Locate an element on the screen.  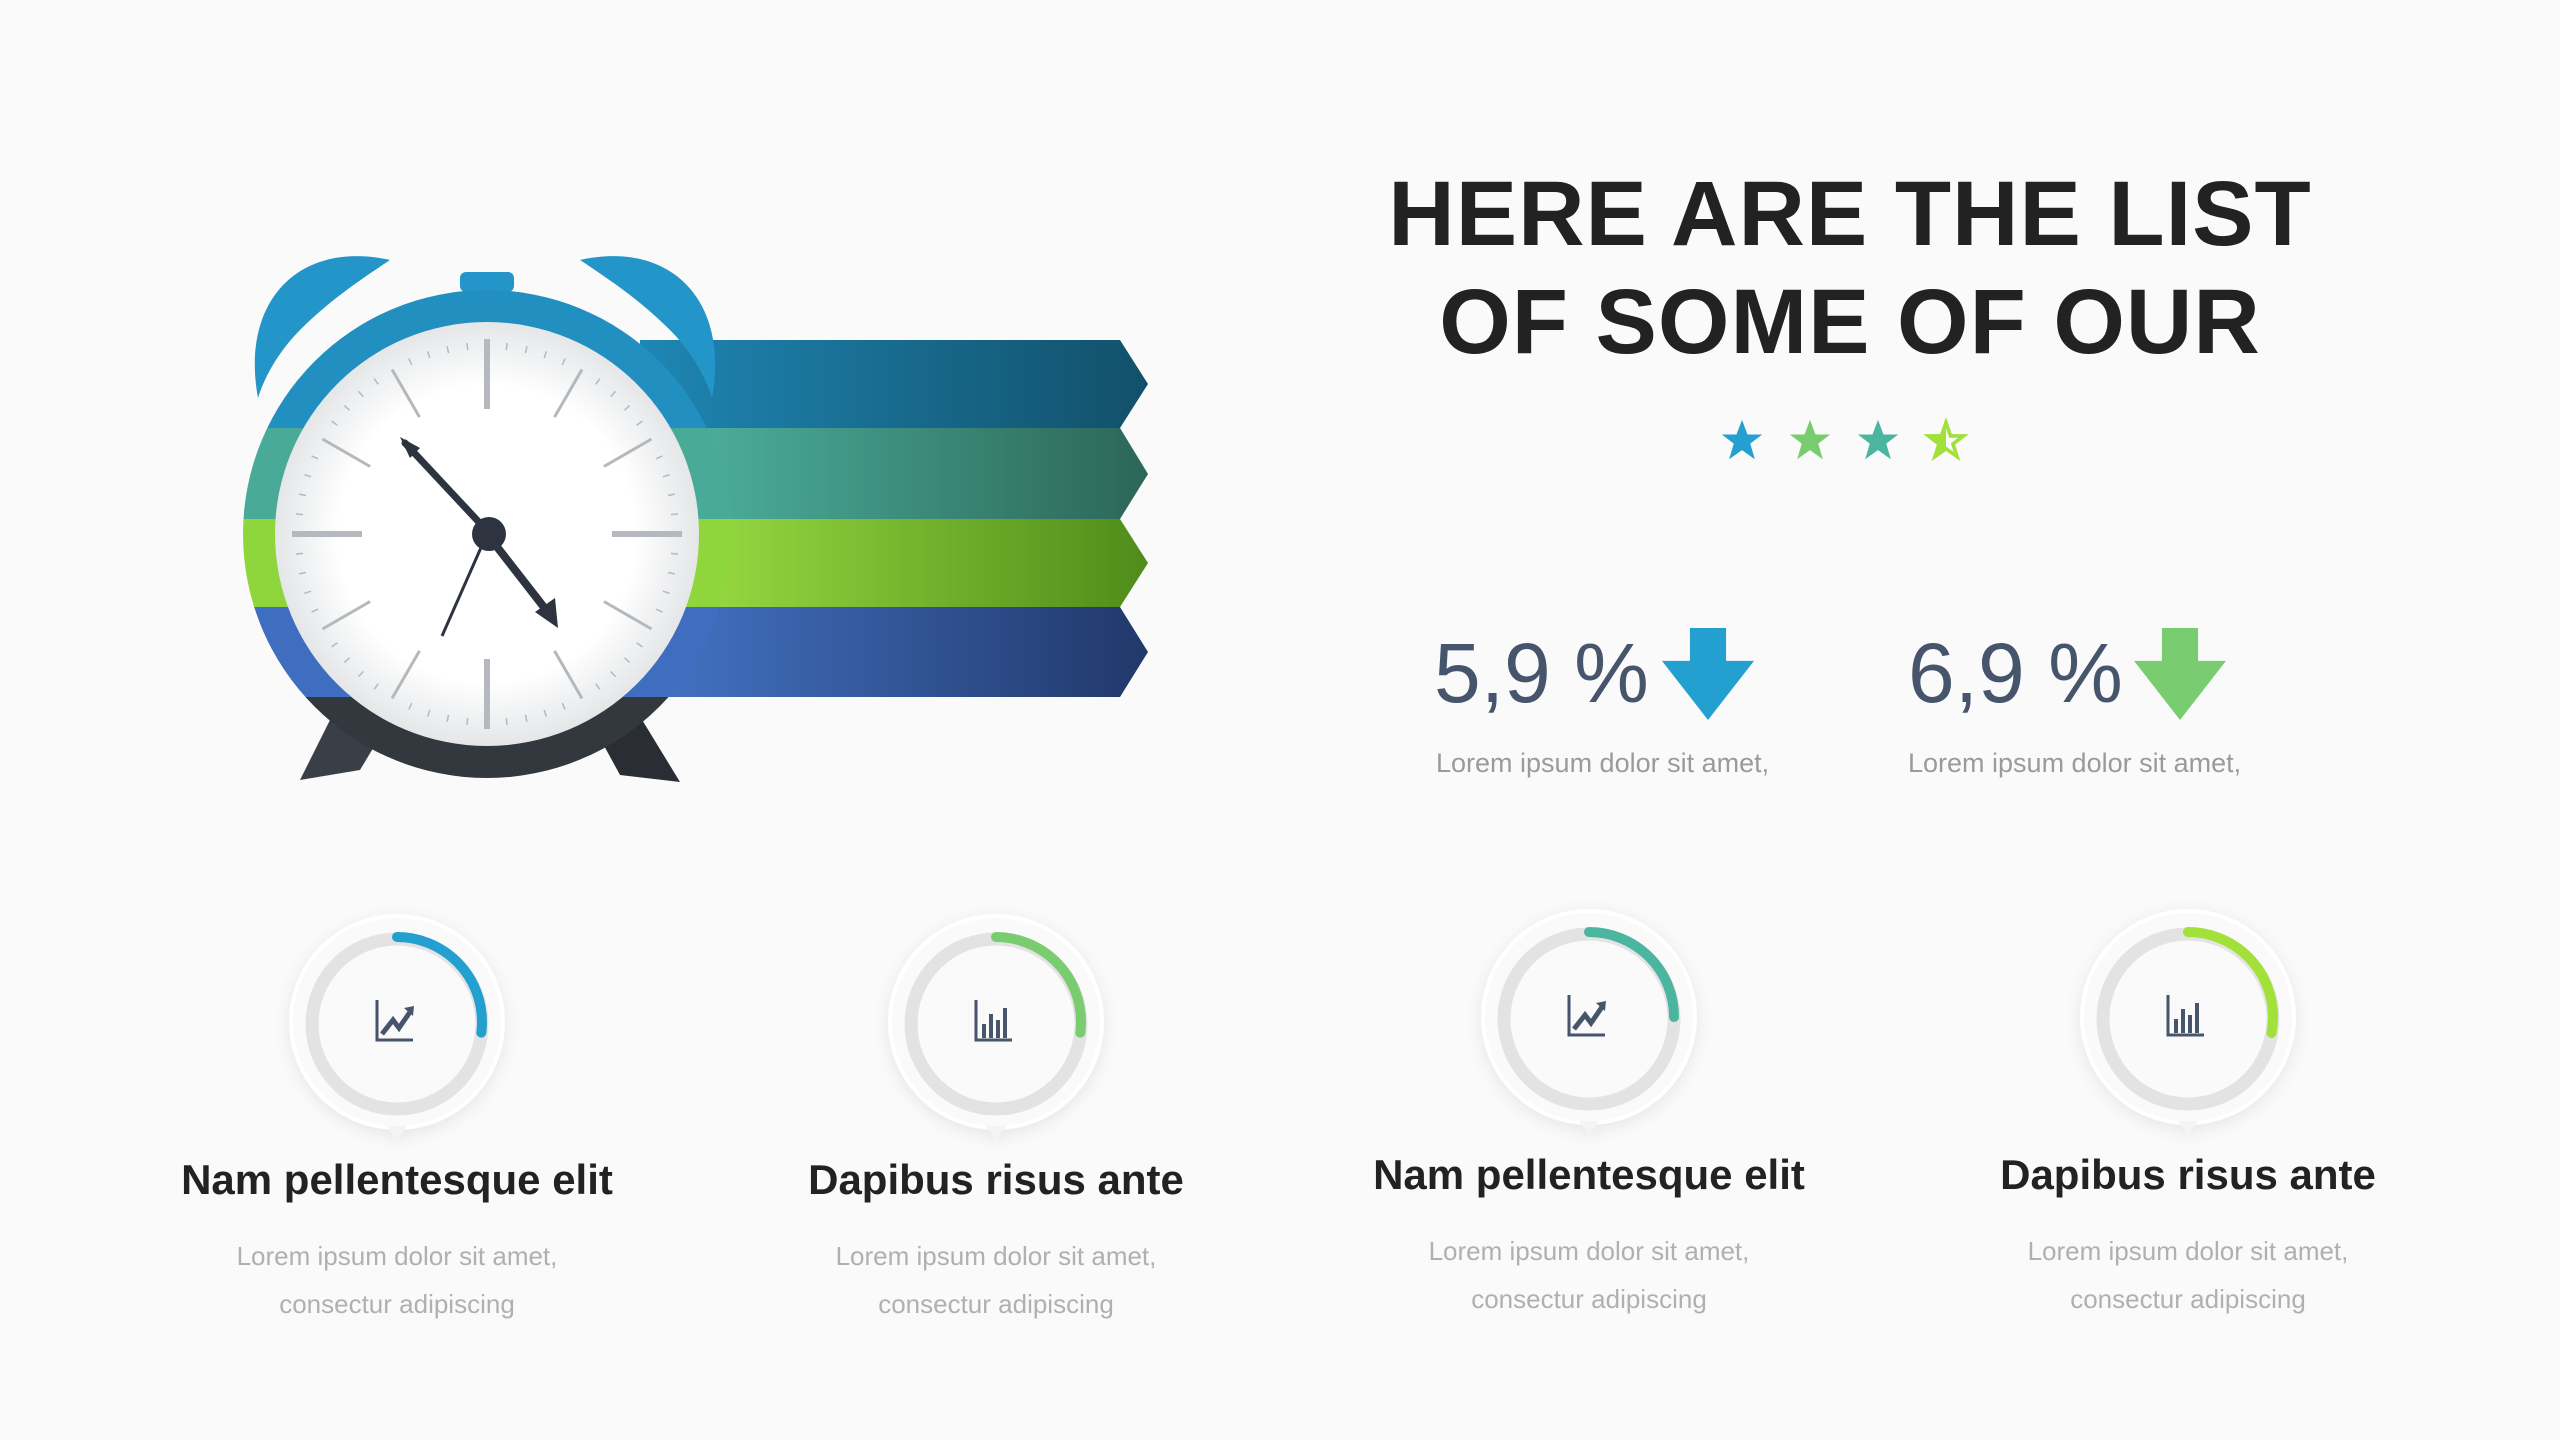
clock-top-knob is located at coordinates (487, 282).